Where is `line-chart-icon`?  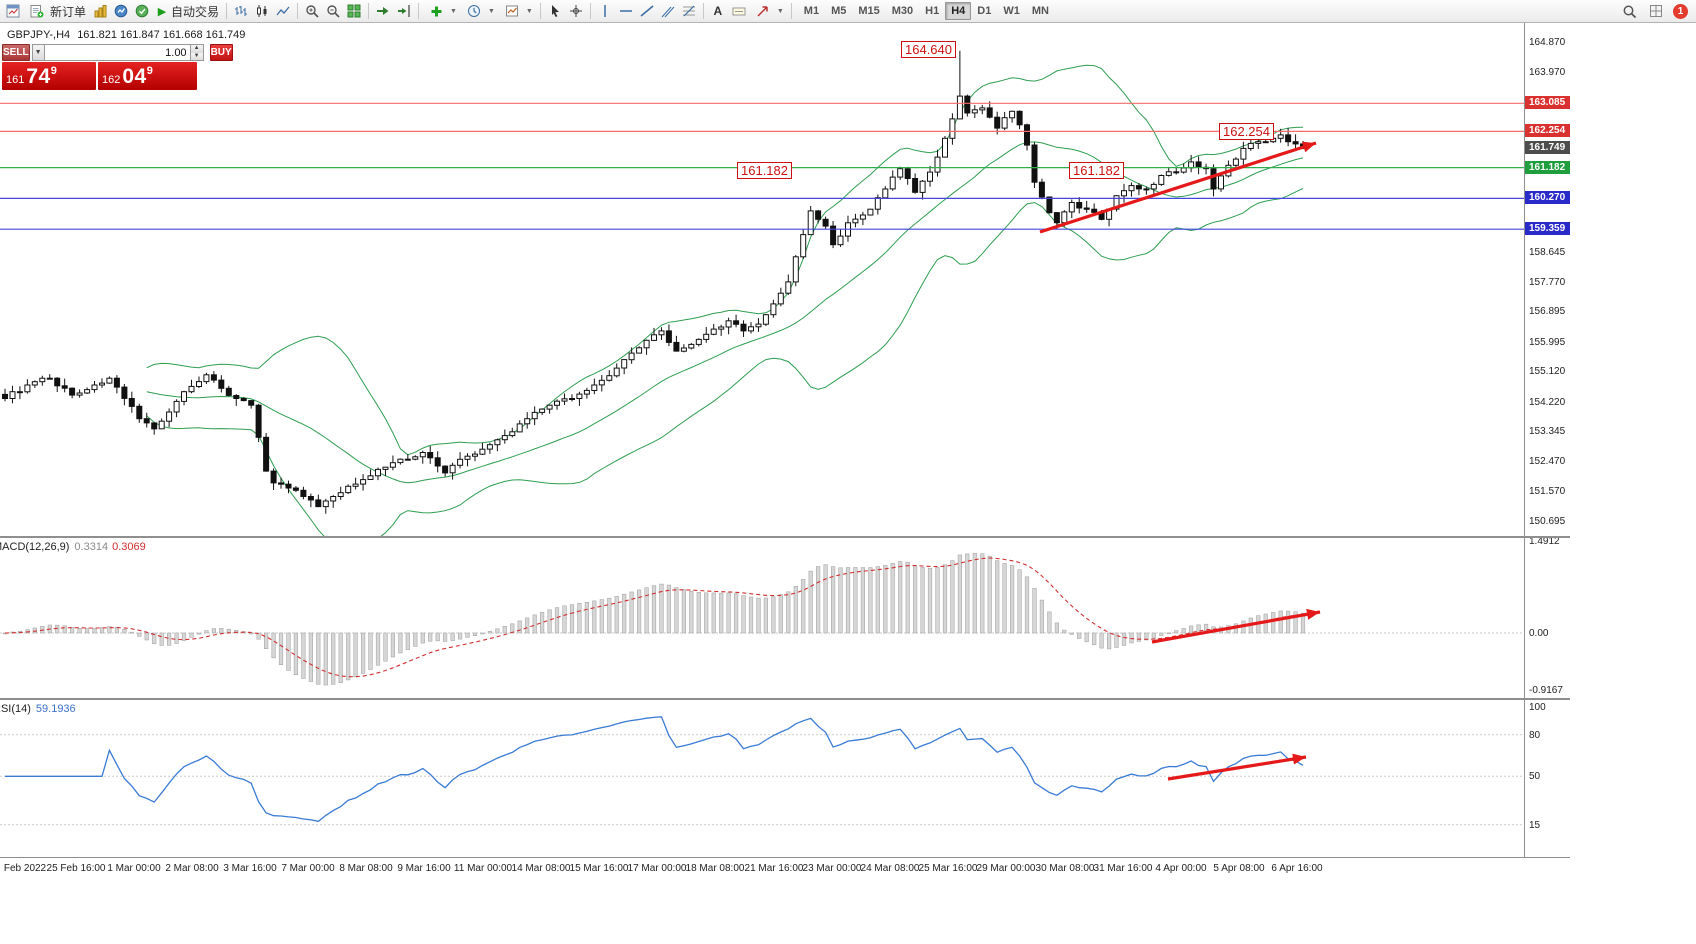 line-chart-icon is located at coordinates (283, 11).